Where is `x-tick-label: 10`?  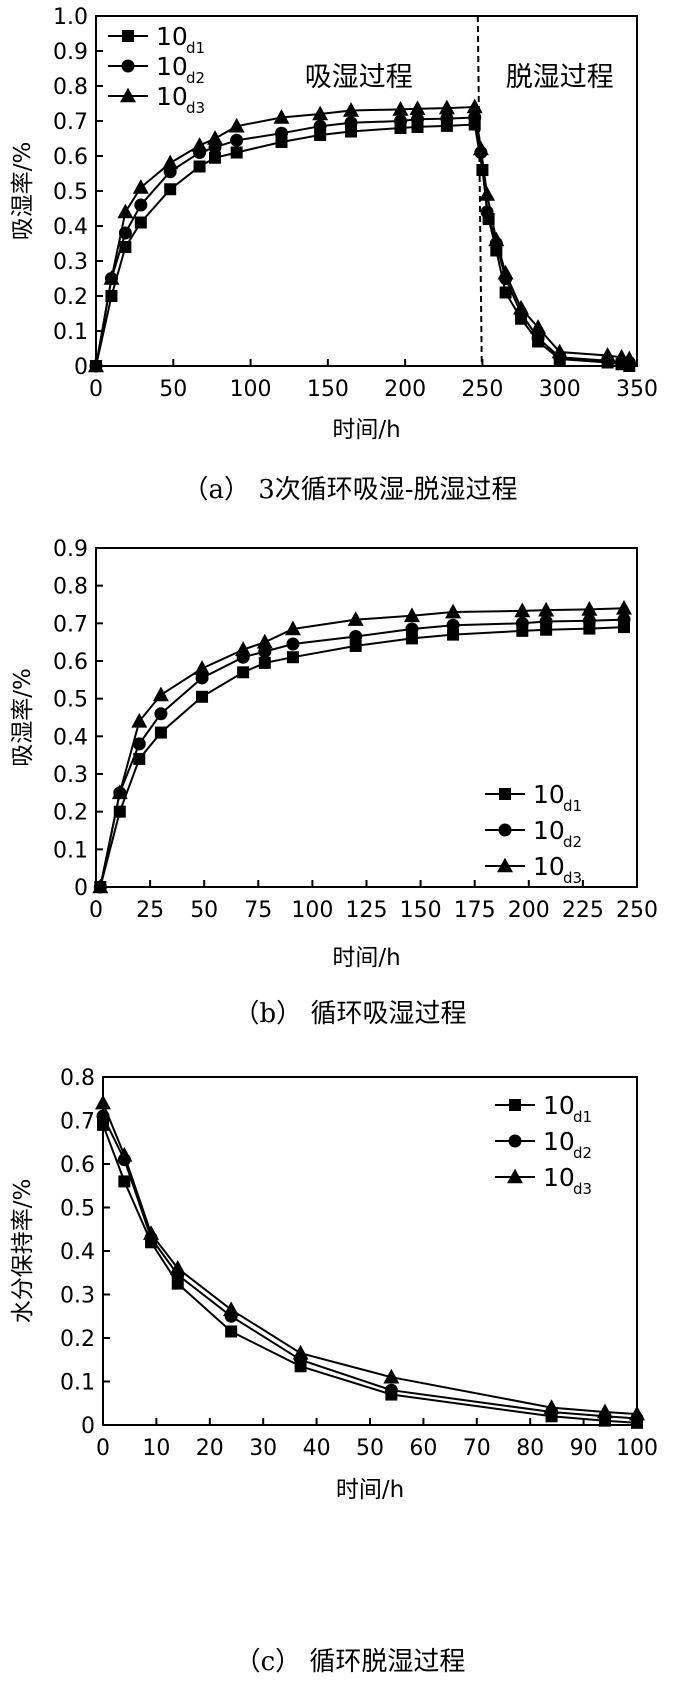
x-tick-label: 10 is located at coordinates (156, 1448).